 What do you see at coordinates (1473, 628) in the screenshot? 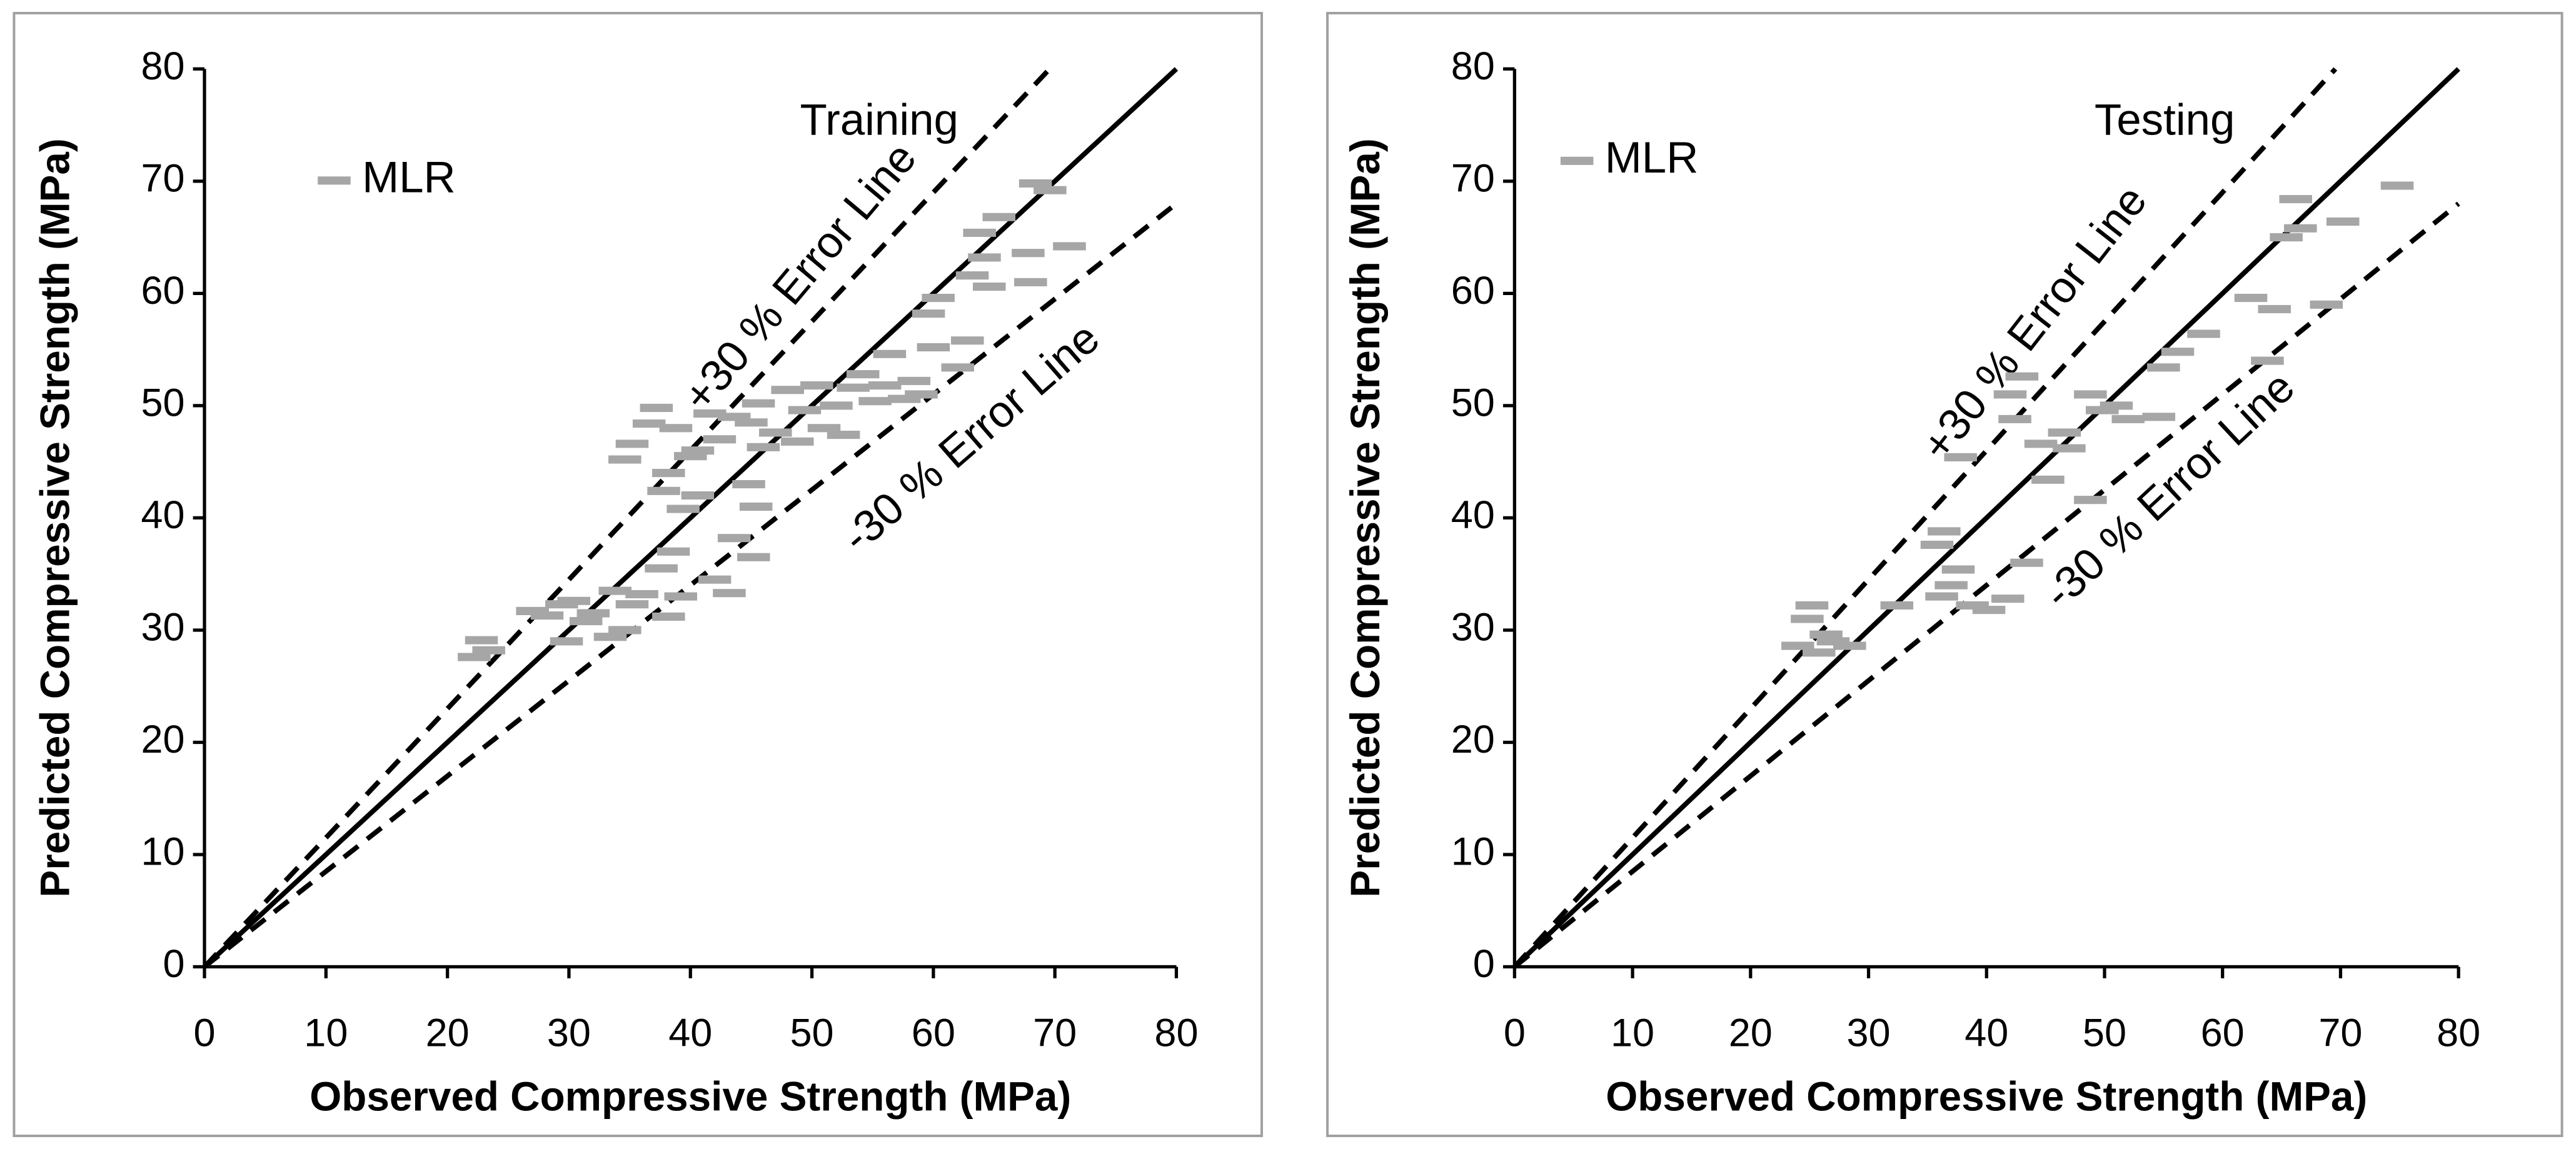
I see `y-tick-label: 30` at bounding box center [1473, 628].